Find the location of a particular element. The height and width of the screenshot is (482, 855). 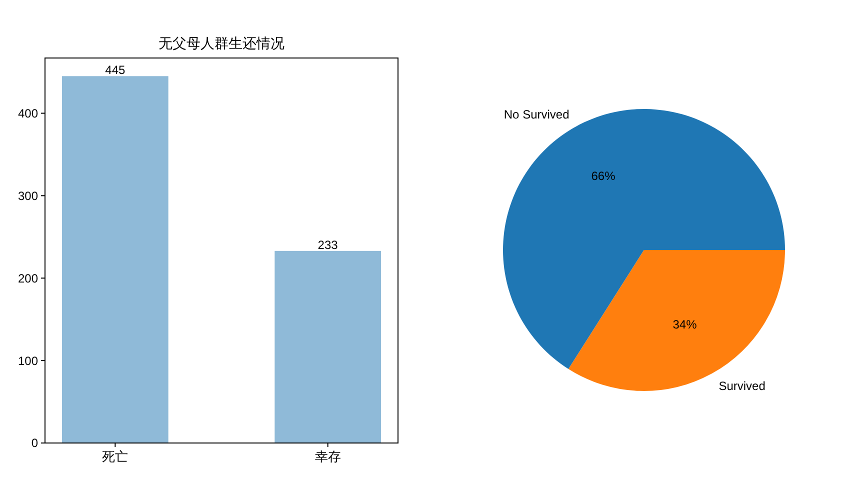

pie-slice is located at coordinates (676, 320).